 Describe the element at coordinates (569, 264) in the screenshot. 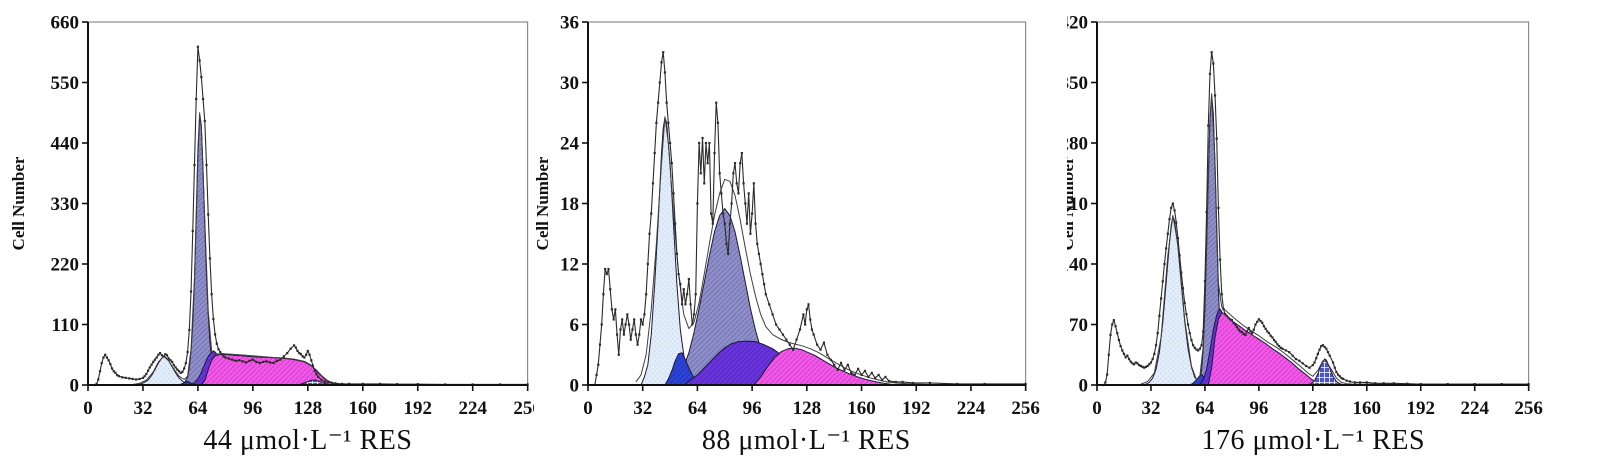

I see `y-tick-label: 12` at that location.